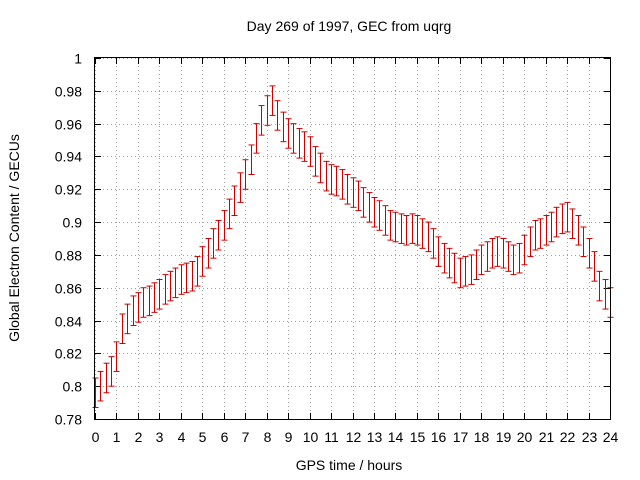 The width and height of the screenshot is (640, 480). I want to click on x-tick-label: 17, so click(461, 437).